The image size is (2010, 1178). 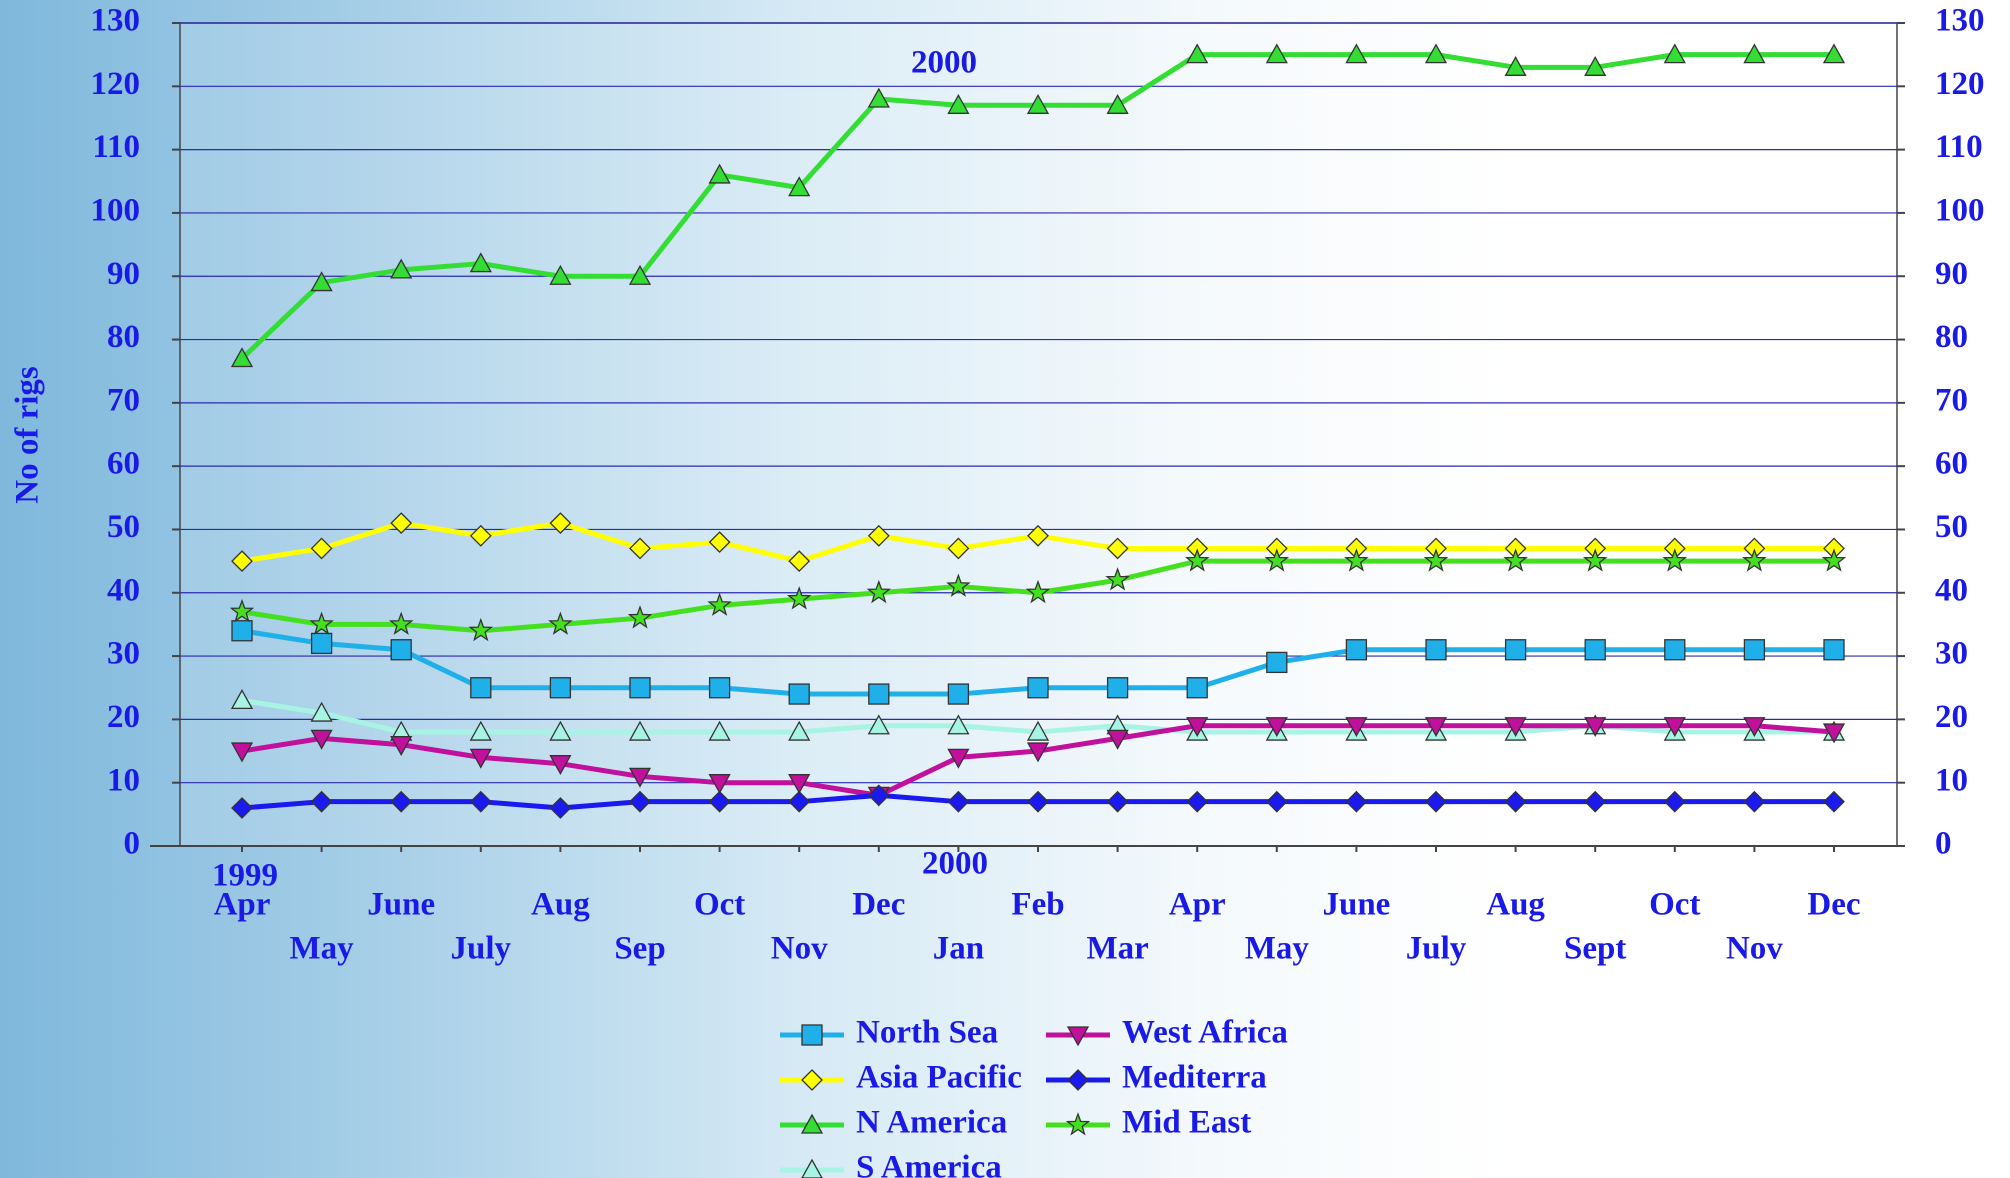 I want to click on y-axis-label: No of rigs, so click(x=28, y=435).